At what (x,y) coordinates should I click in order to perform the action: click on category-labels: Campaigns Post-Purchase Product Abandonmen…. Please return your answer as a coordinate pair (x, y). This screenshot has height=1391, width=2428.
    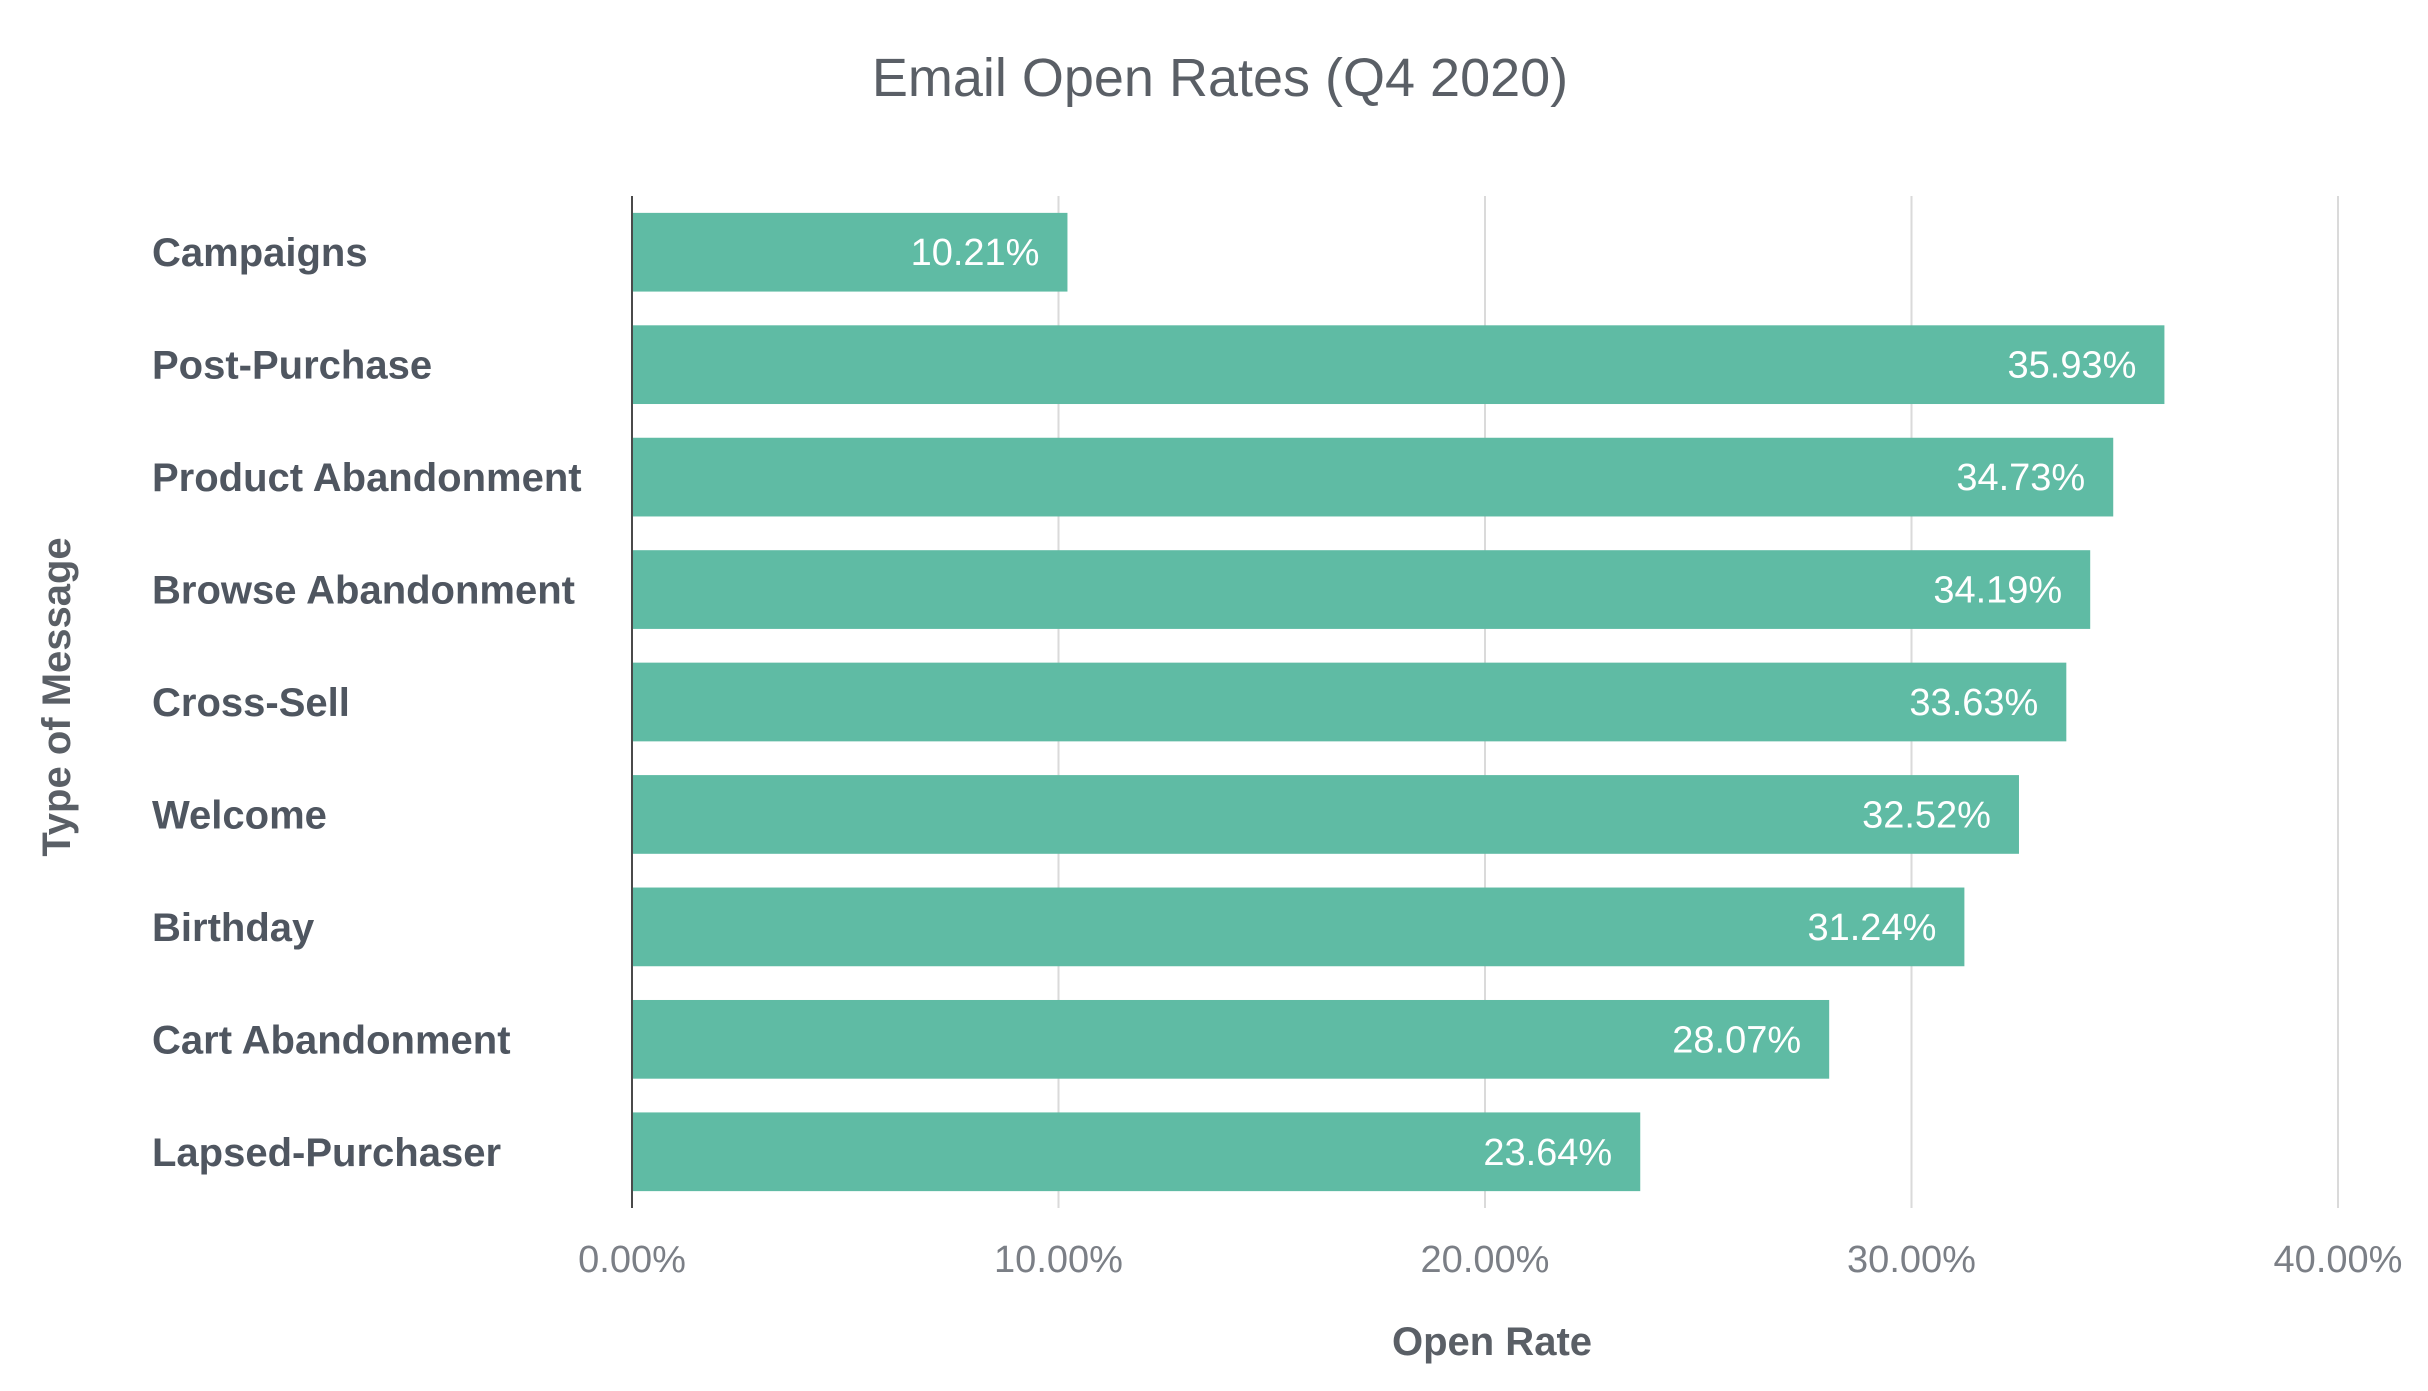
    Looking at the image, I should click on (367, 703).